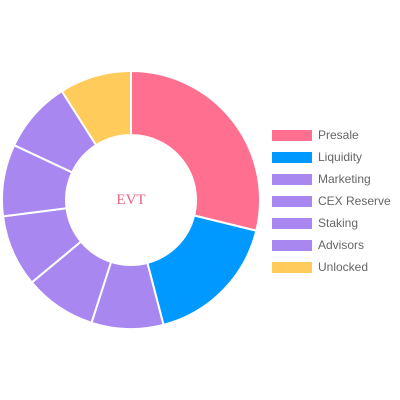 This screenshot has height=400, width=400. What do you see at coordinates (292, 223) in the screenshot?
I see `legend-swatch-staking` at bounding box center [292, 223].